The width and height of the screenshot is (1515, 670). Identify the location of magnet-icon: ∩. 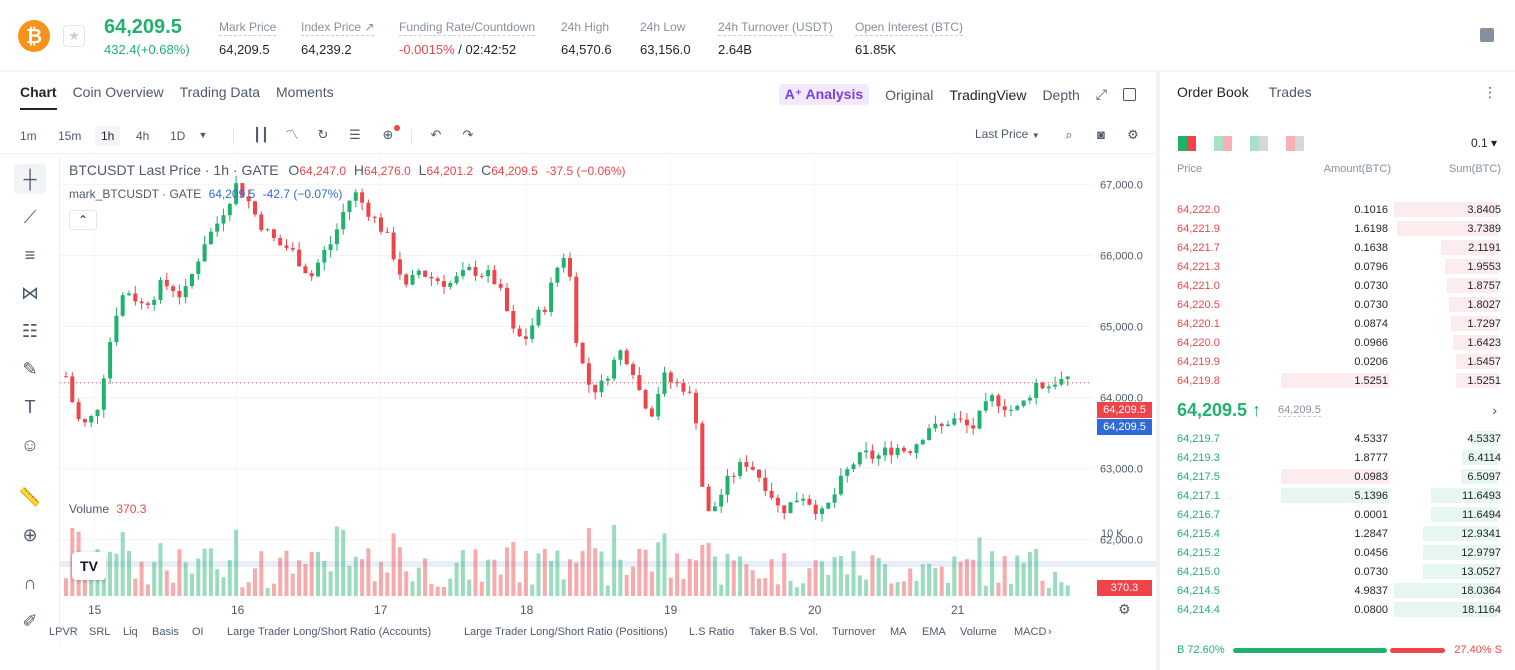
(30, 583).